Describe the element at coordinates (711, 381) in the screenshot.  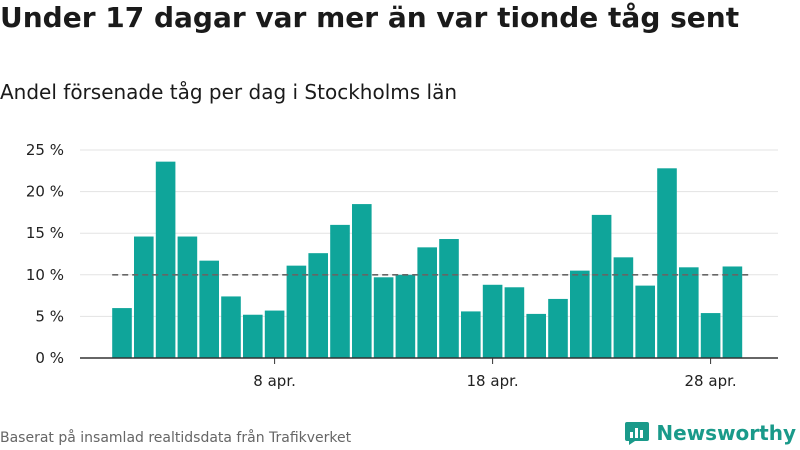
I see `x-tick-label: 28 apr.` at that location.